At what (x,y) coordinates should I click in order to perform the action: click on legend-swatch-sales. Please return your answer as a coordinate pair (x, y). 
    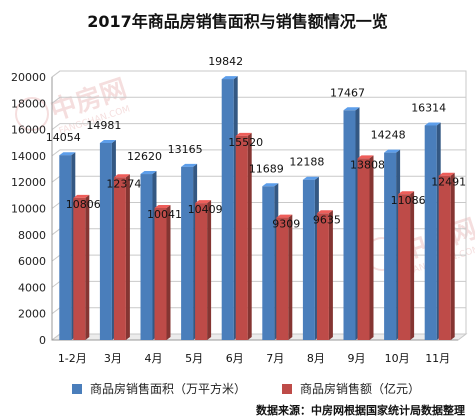
    Looking at the image, I should click on (287, 388).